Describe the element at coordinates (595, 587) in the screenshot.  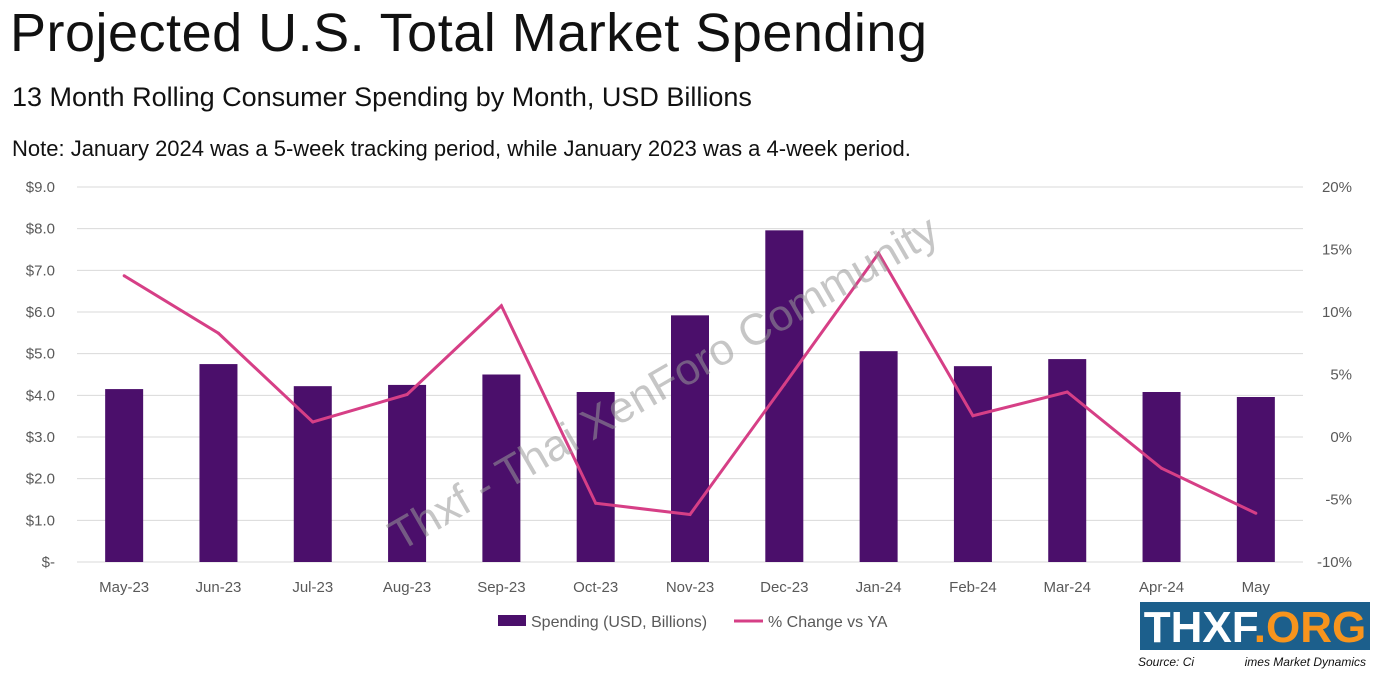
I see `x-axis-label: Oct-23` at that location.